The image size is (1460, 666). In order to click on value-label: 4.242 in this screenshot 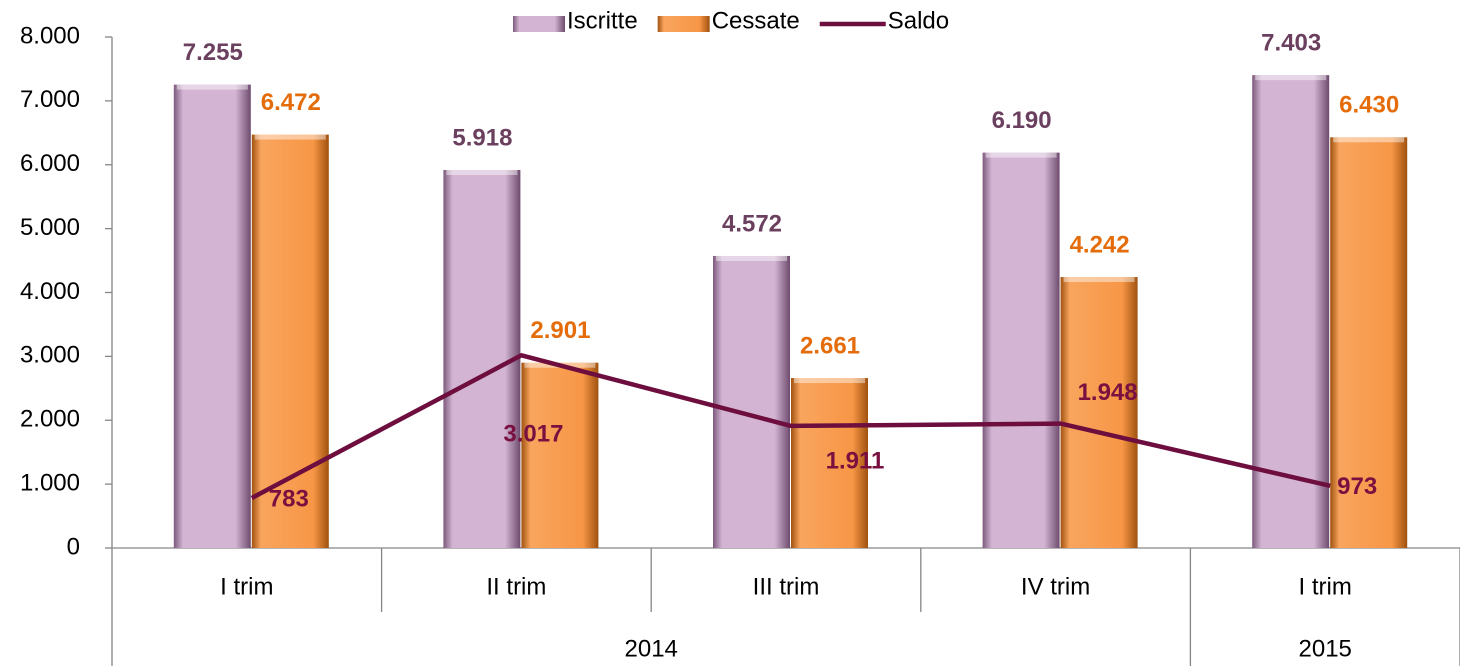, I will do `click(1100, 244)`.